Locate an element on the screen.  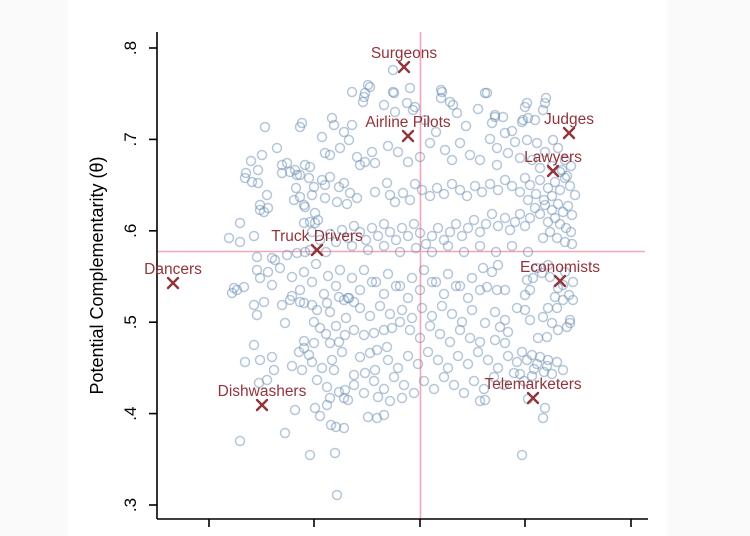
occupation-marker-economists is located at coordinates (560, 281).